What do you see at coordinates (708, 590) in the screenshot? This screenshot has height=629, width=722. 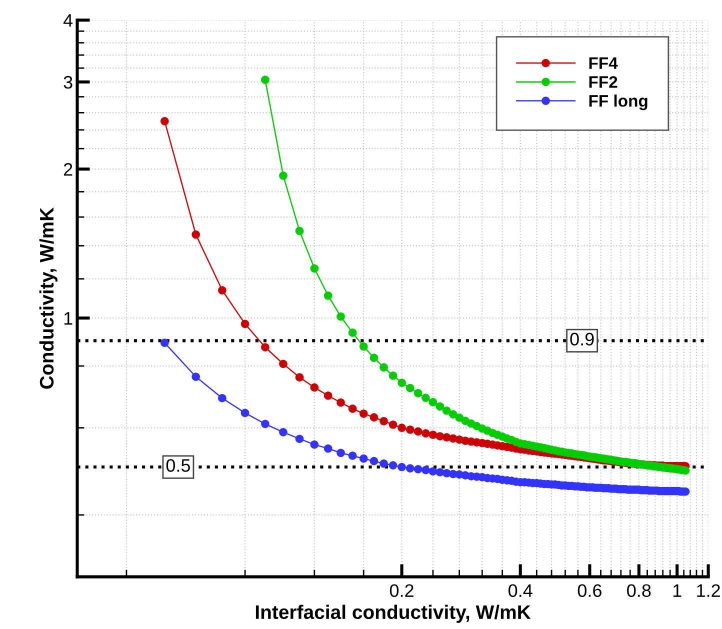 I see `x-tick-label: 1.2` at bounding box center [708, 590].